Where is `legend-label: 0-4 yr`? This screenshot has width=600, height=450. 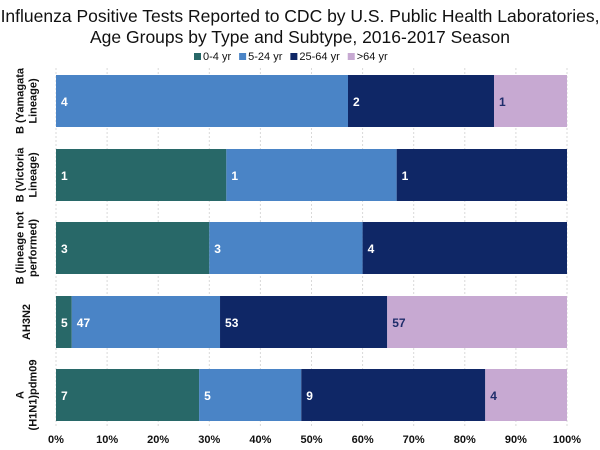
legend-label: 0-4 yr is located at coordinates (217, 57).